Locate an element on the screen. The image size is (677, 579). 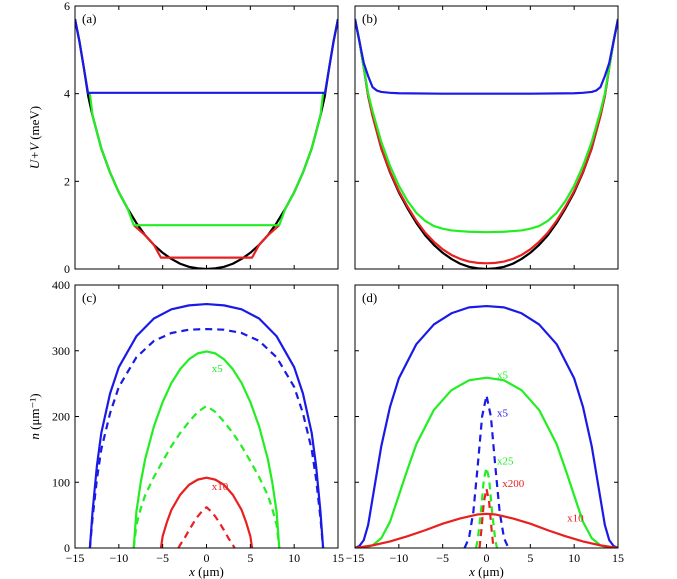
y-tick-label: 300 is located at coordinates (61, 351).